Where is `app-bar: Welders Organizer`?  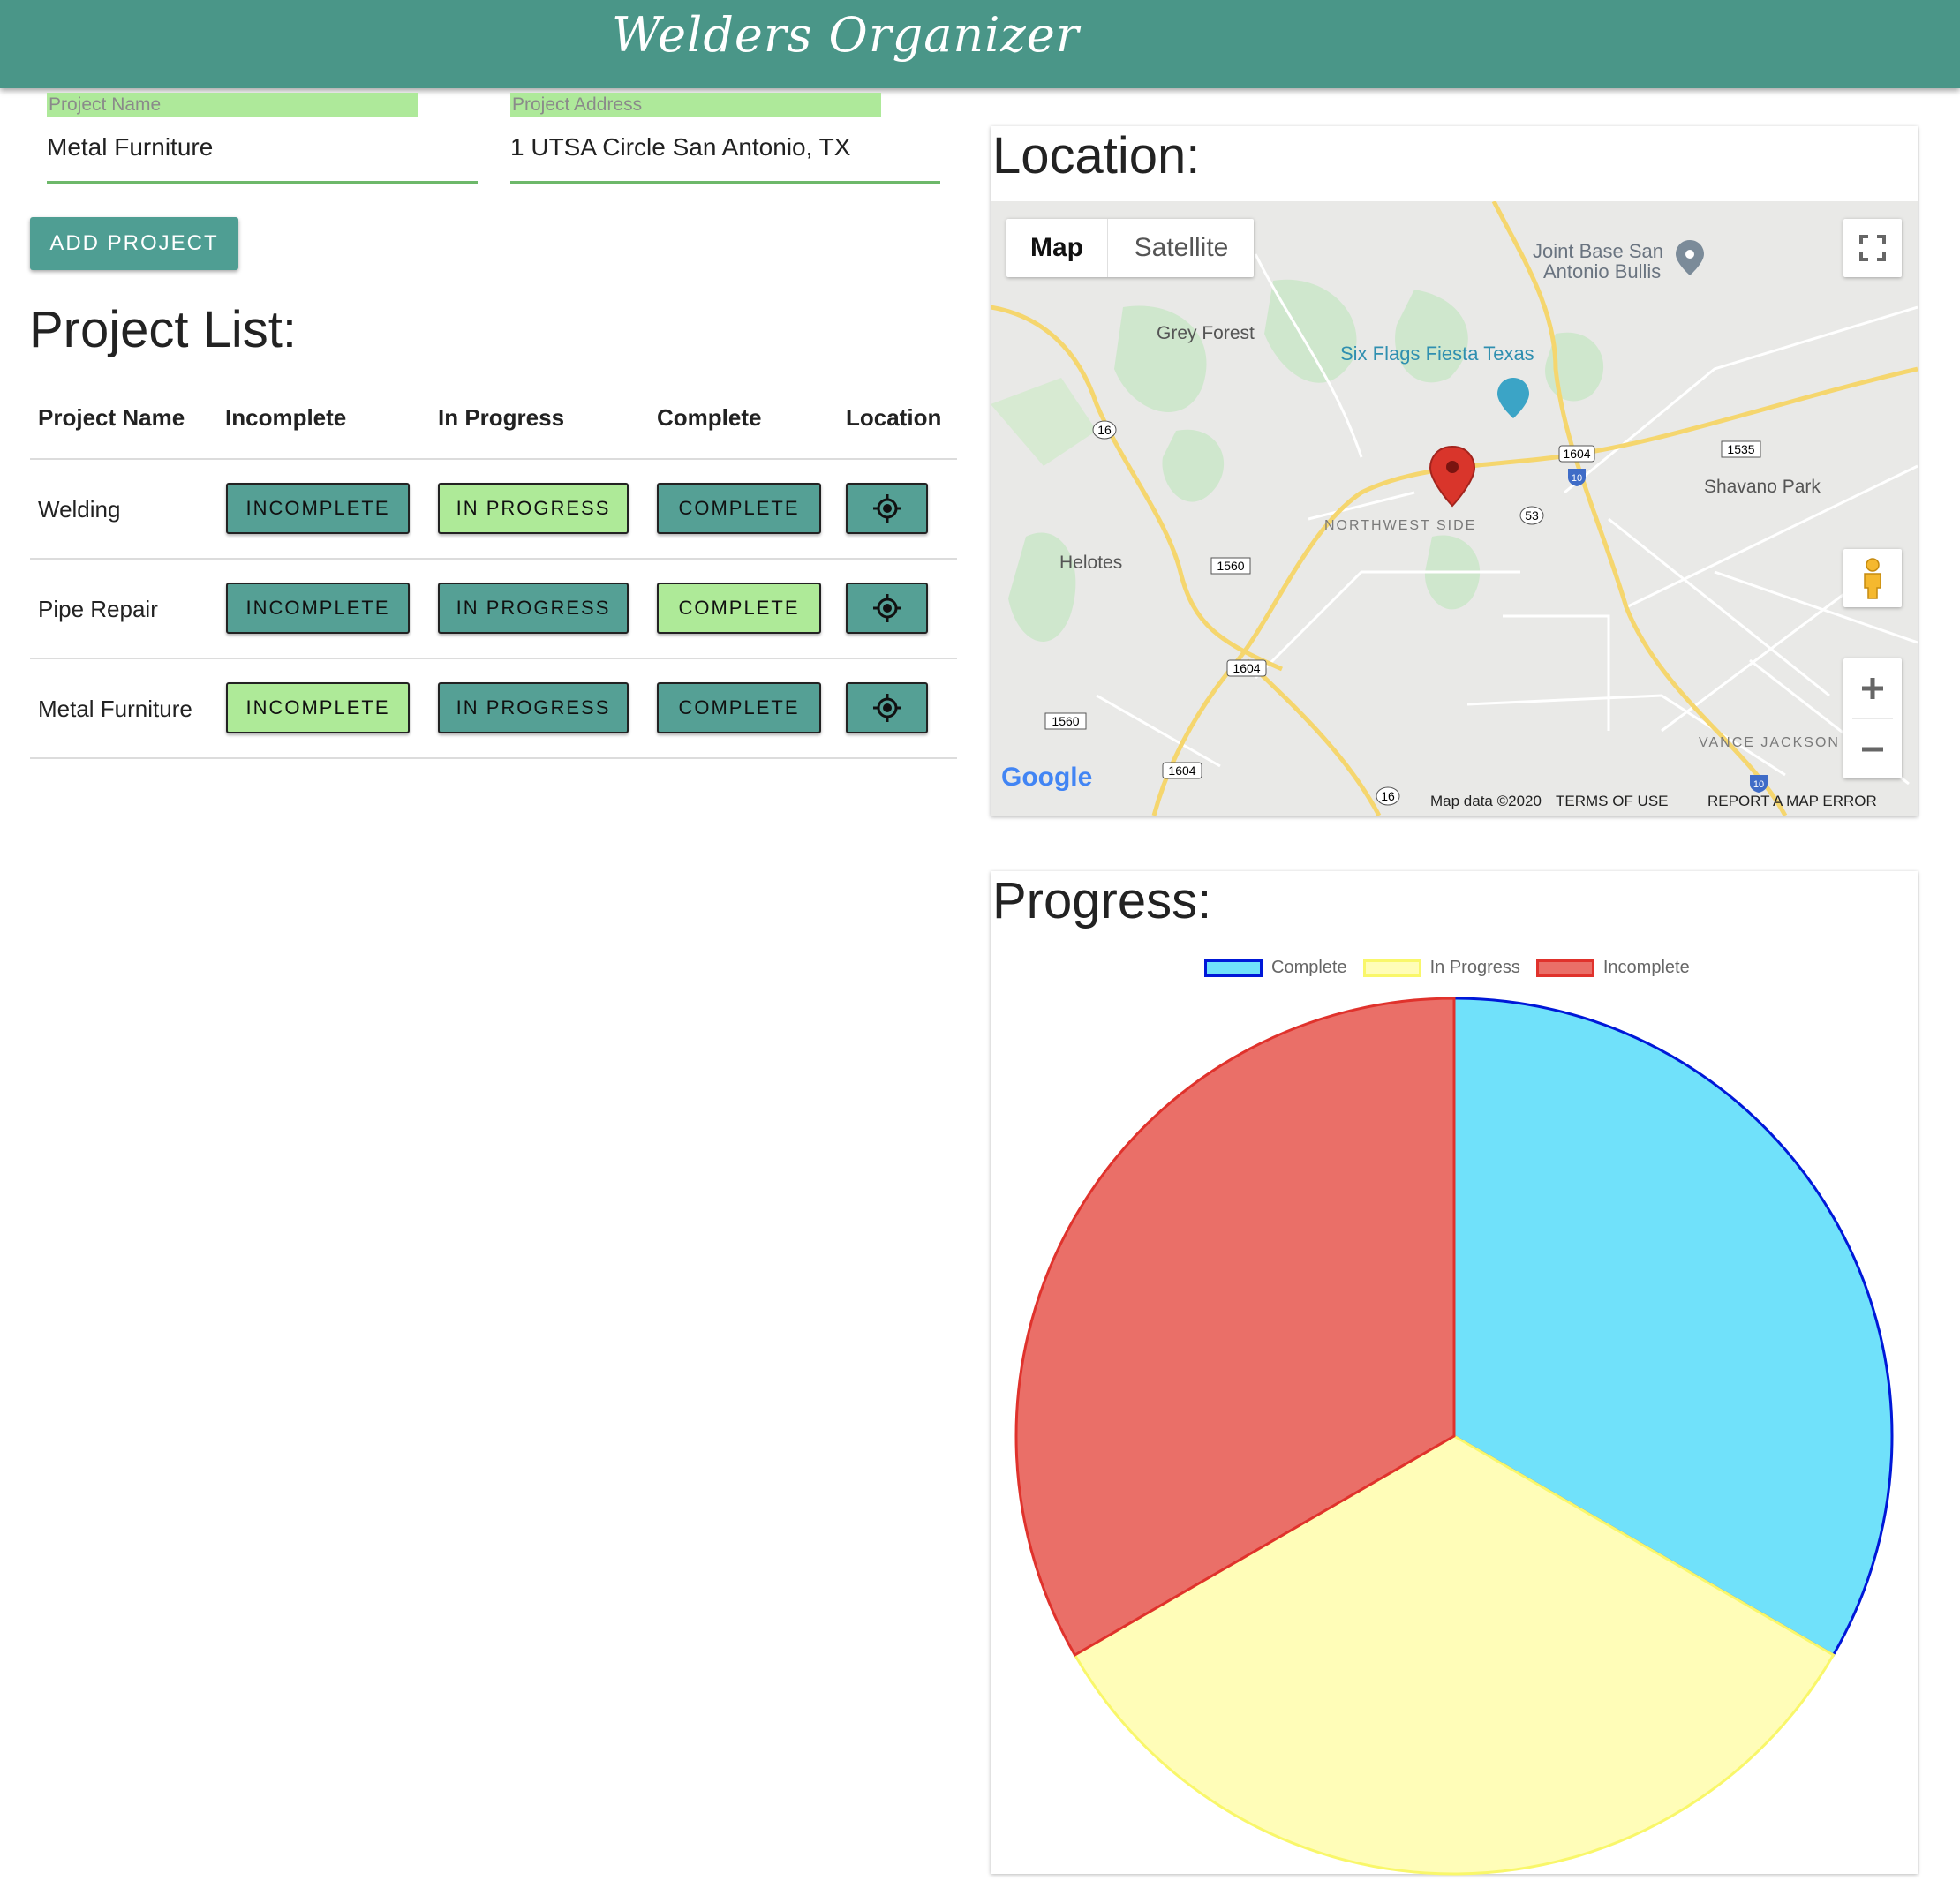
app-bar: Welders Organizer is located at coordinates (980, 44).